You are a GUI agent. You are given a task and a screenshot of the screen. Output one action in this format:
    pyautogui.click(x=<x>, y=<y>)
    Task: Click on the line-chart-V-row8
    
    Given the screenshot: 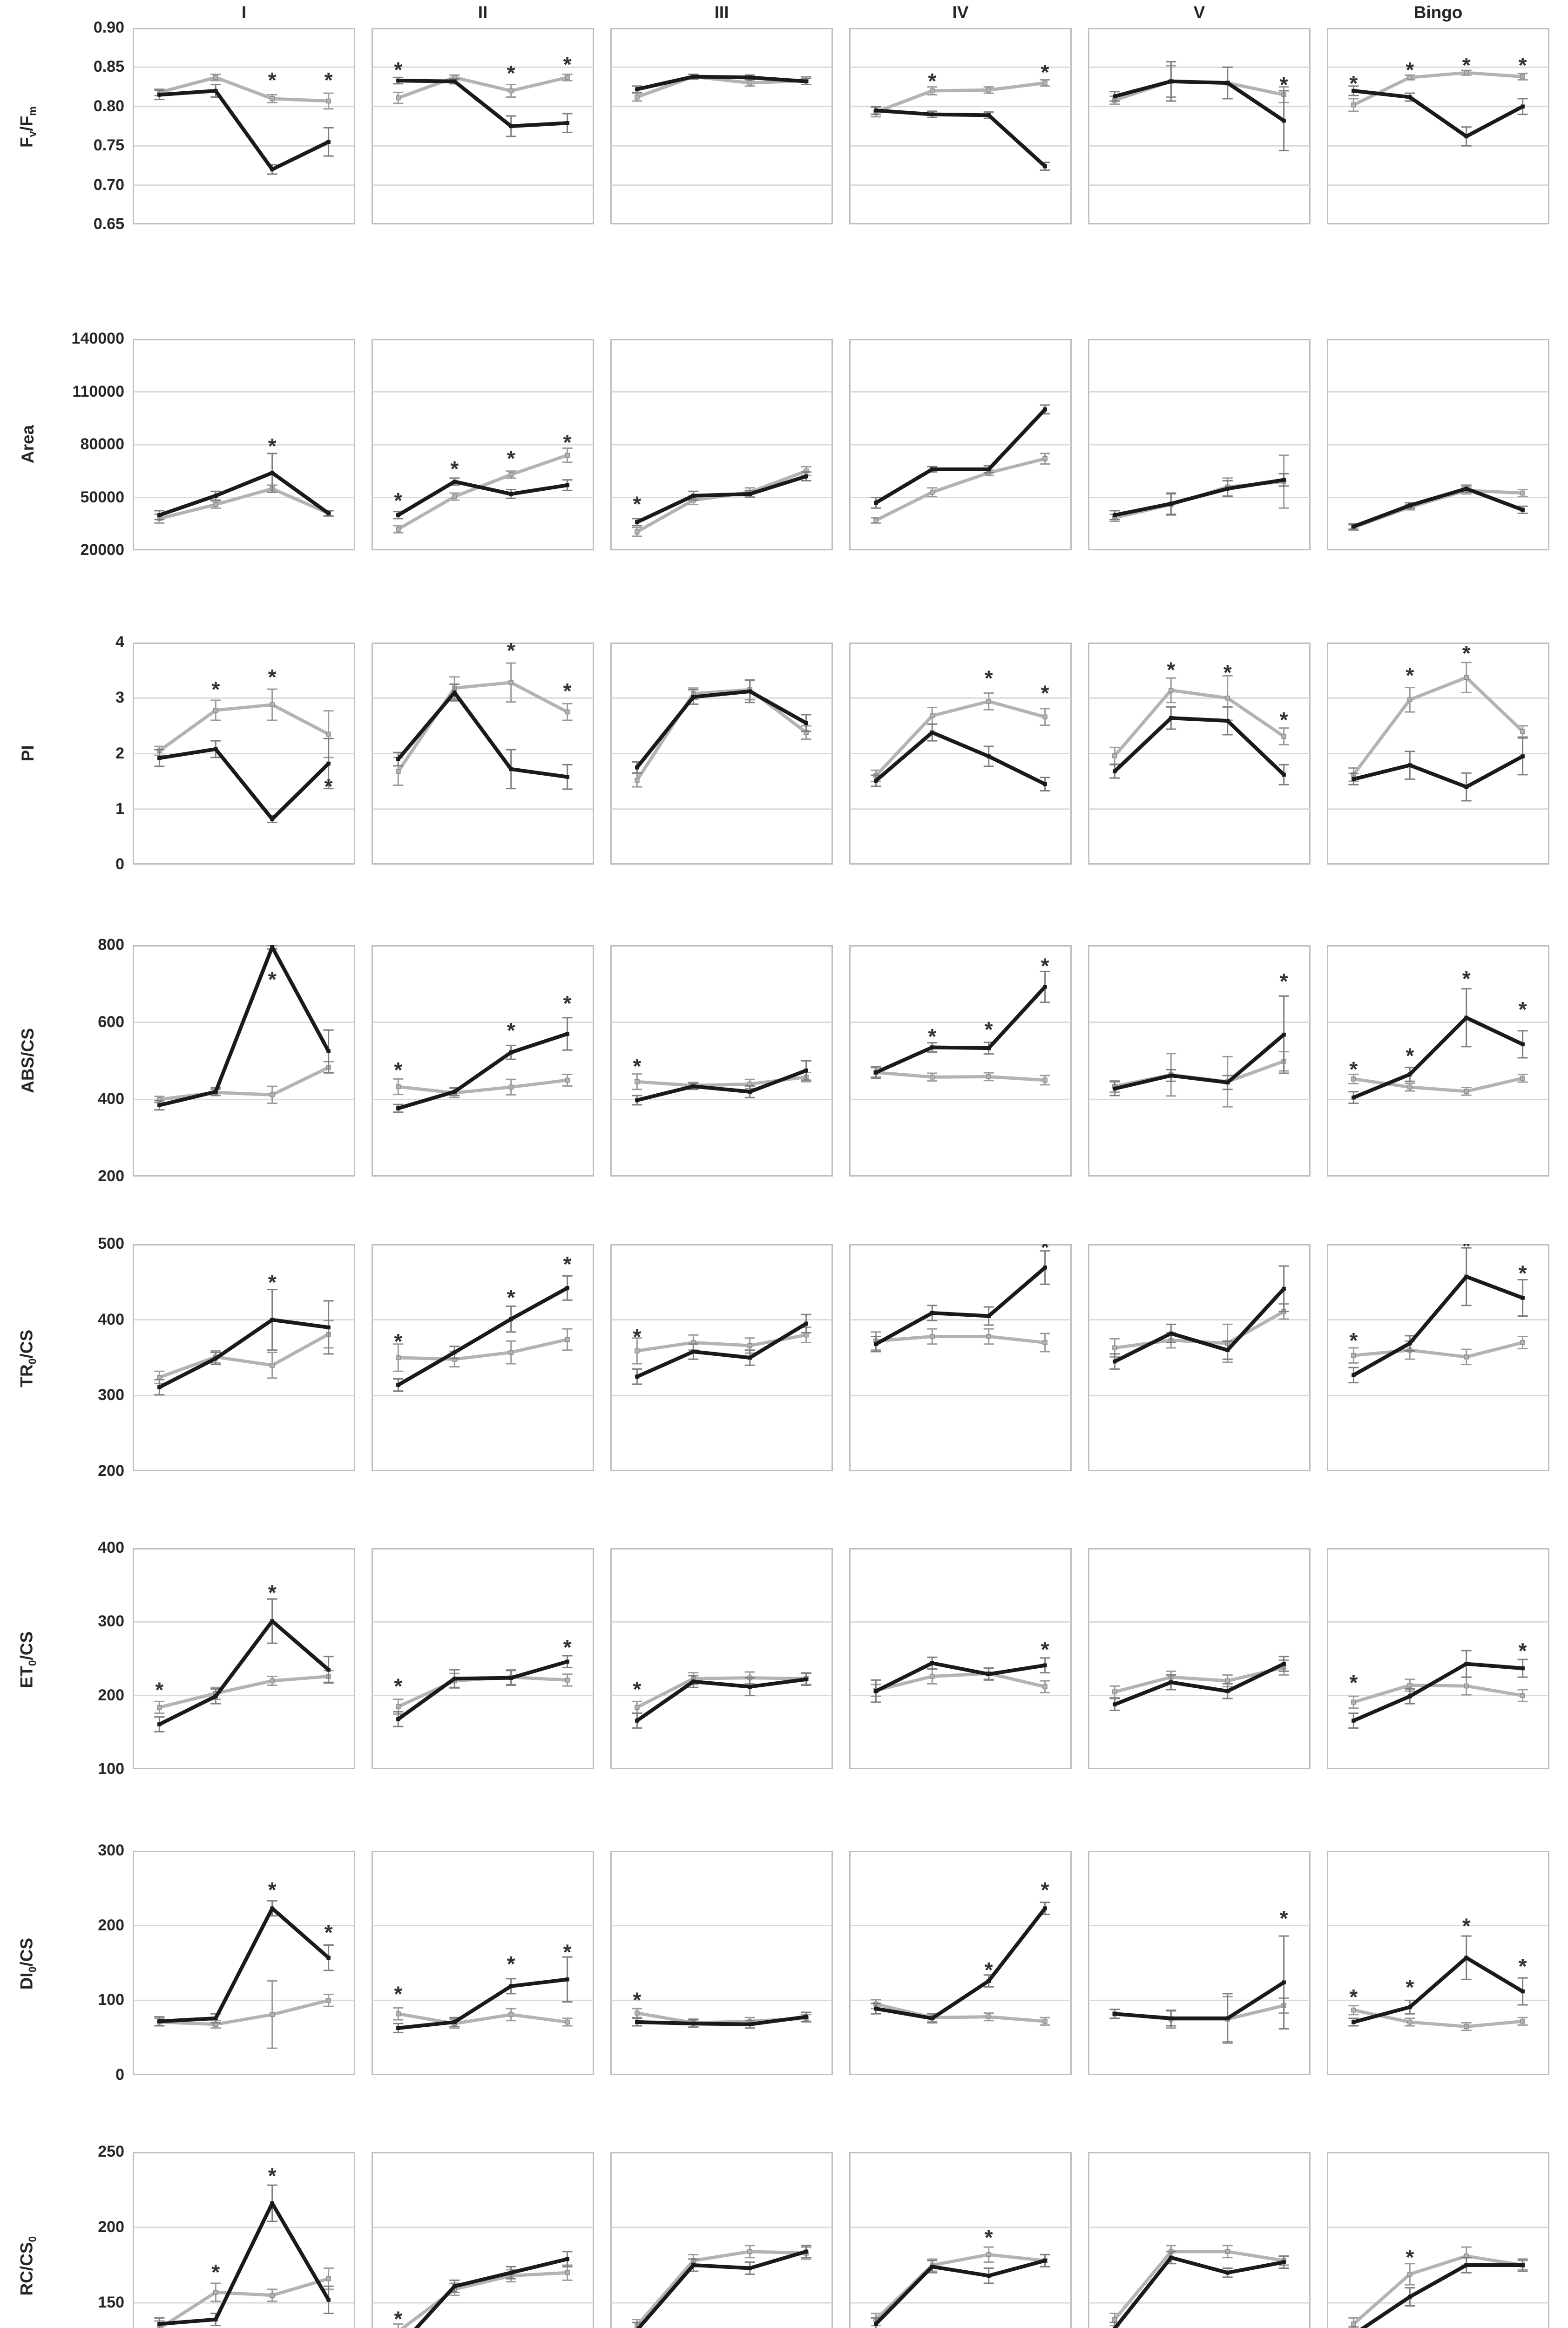 What is the action you would take?
    pyautogui.click(x=1199, y=2240)
    